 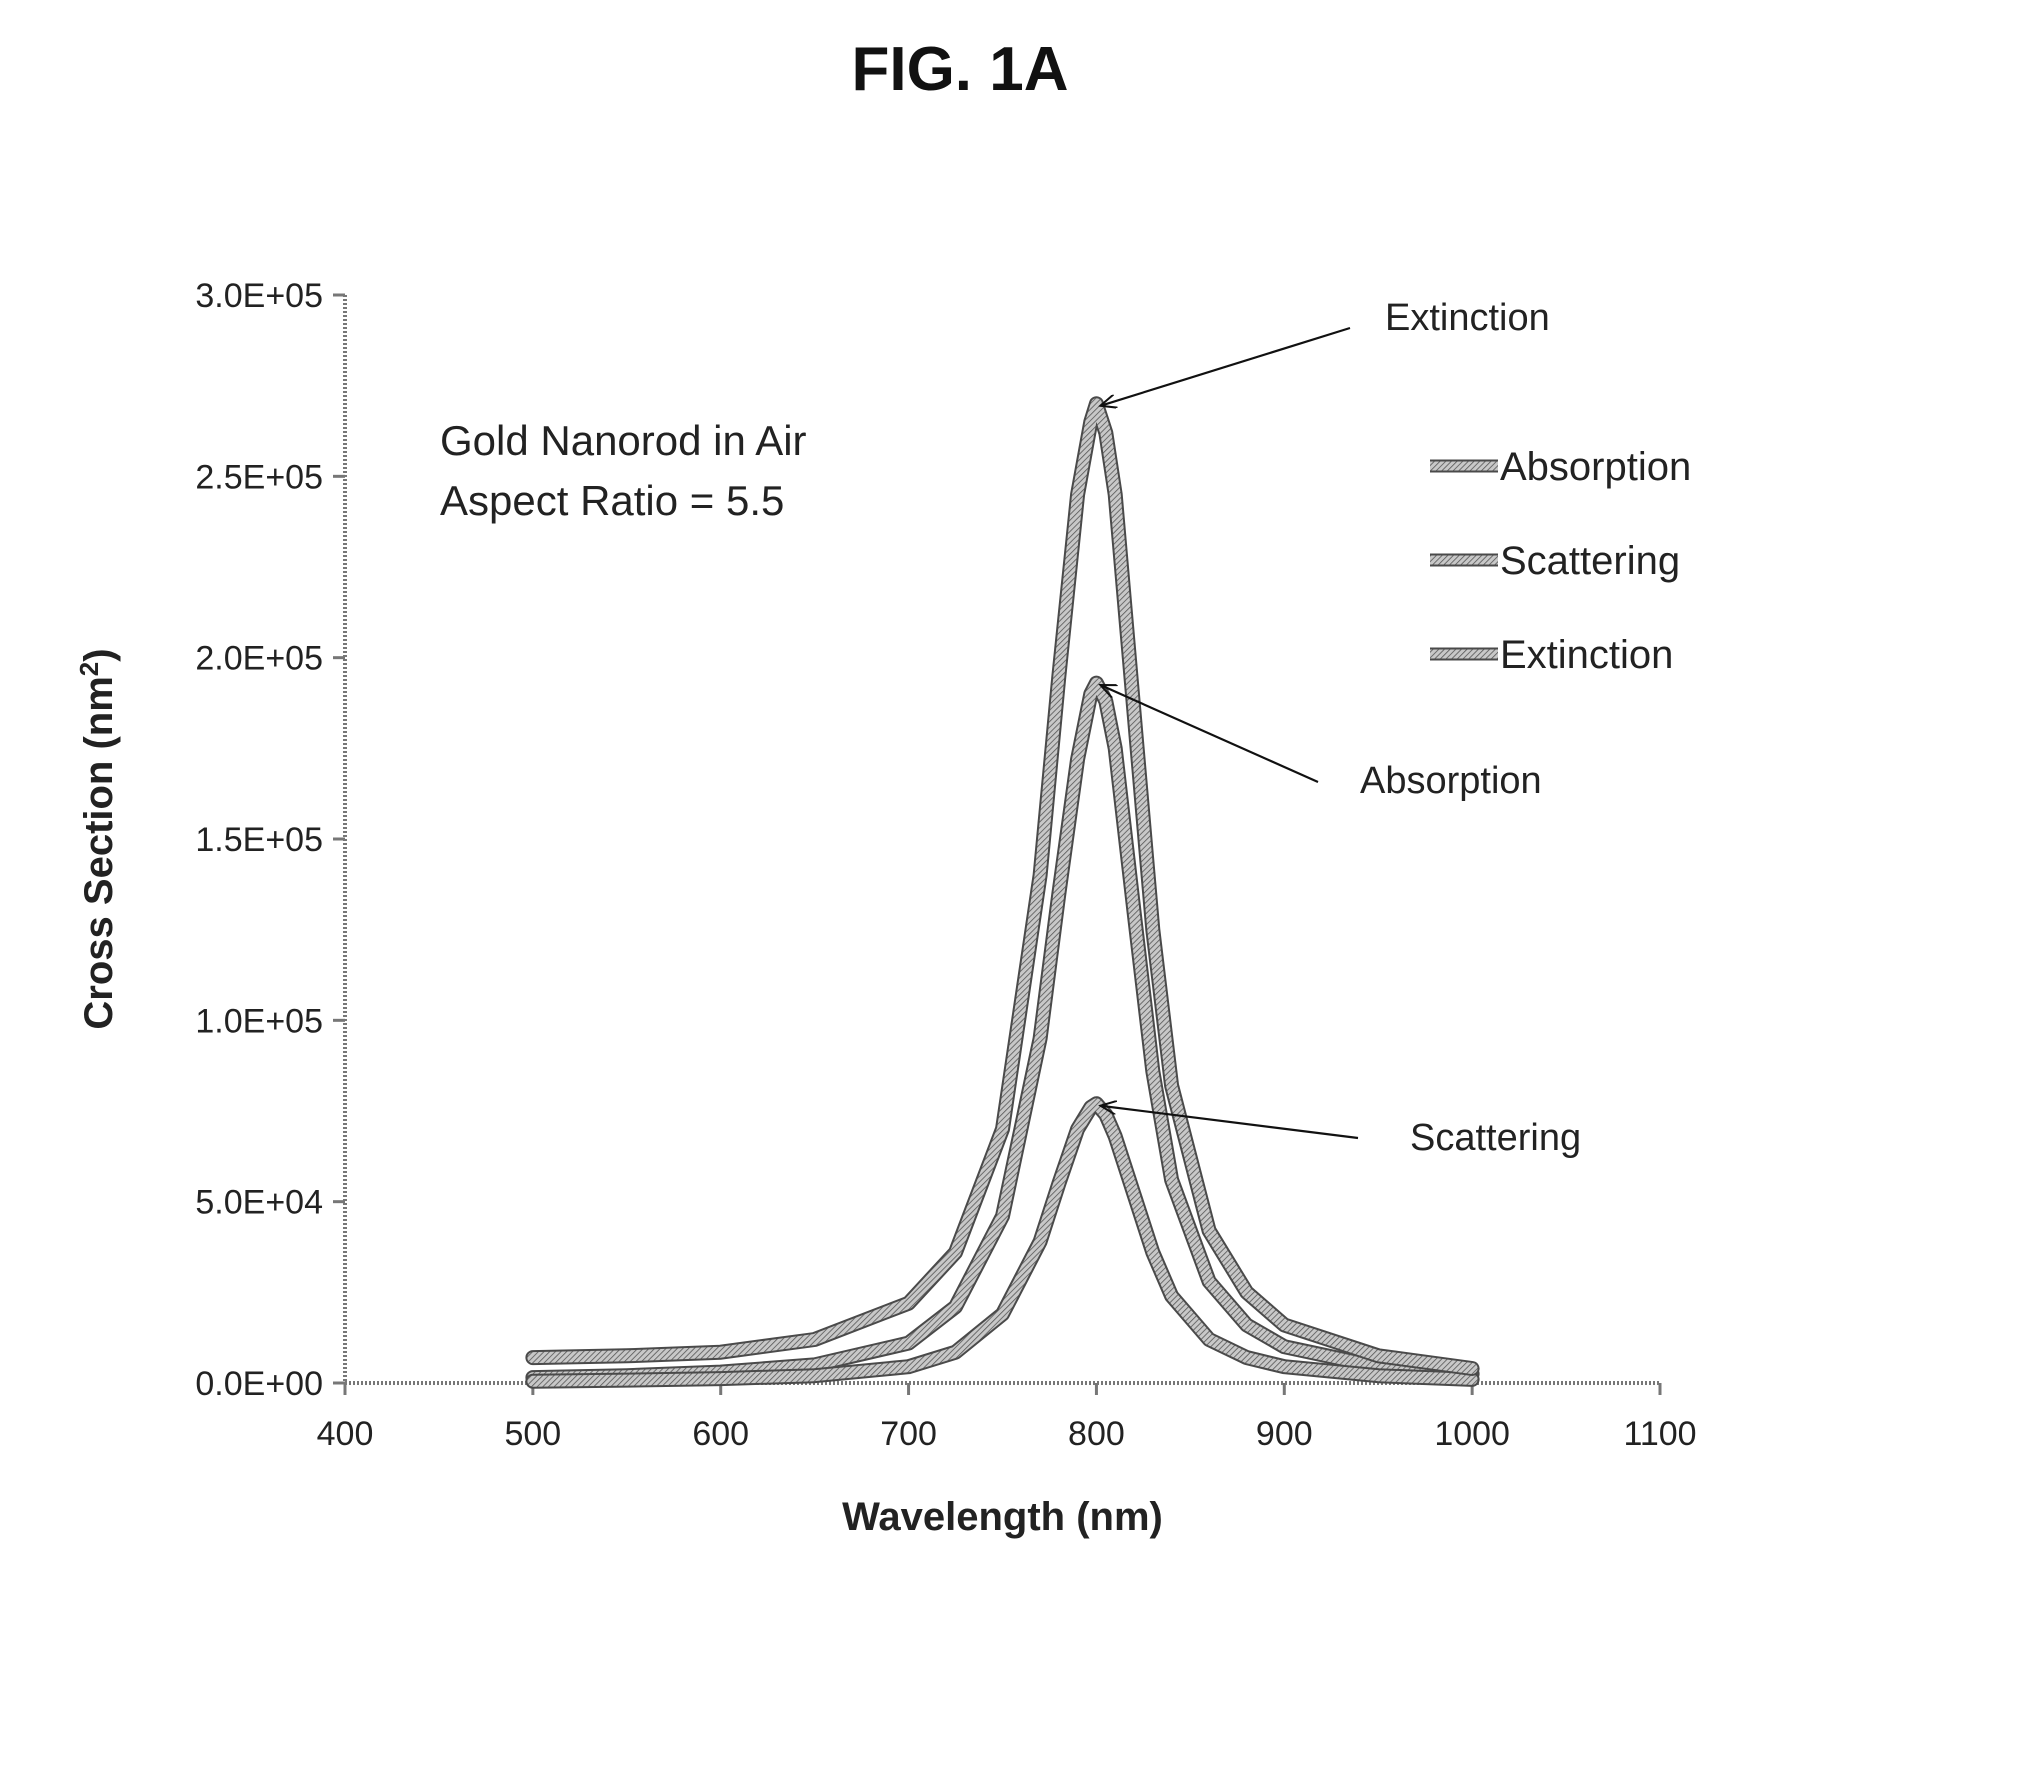 I want to click on y-tick-label: 0.0E+00, so click(x=259, y=1384).